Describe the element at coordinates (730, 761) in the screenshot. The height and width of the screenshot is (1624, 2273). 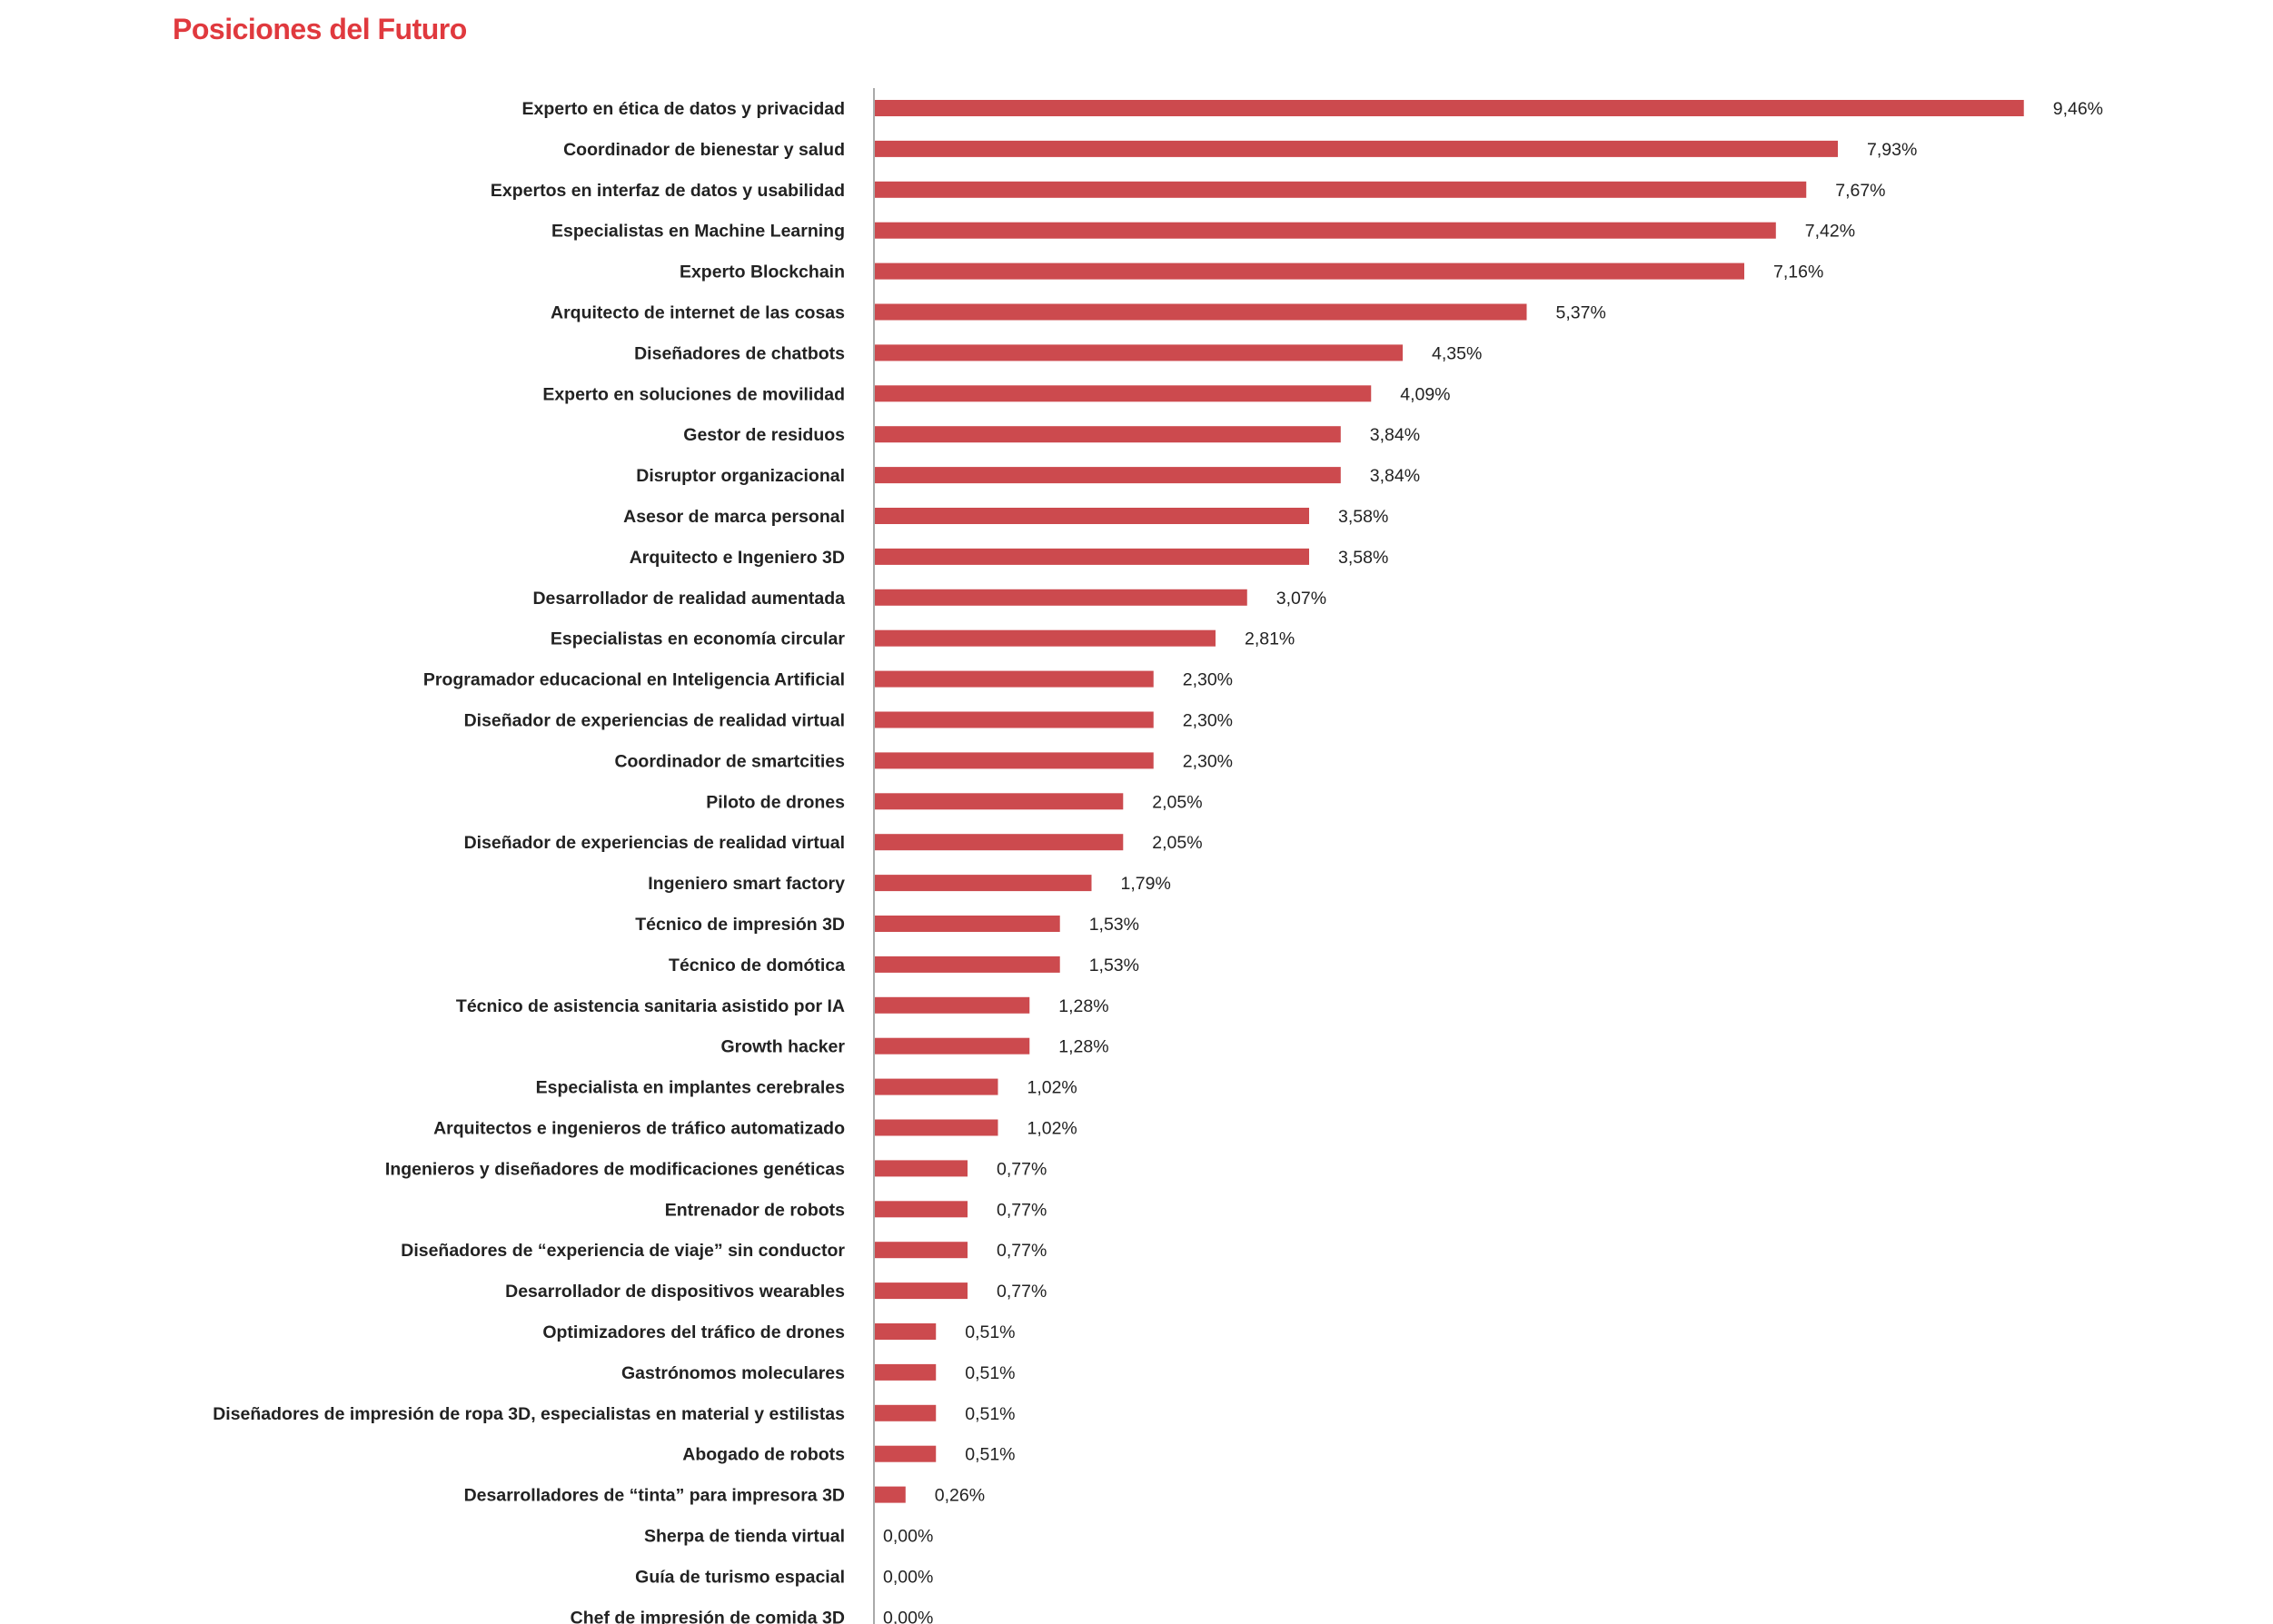
I see `category-label: Coordinador de smartcities` at that location.